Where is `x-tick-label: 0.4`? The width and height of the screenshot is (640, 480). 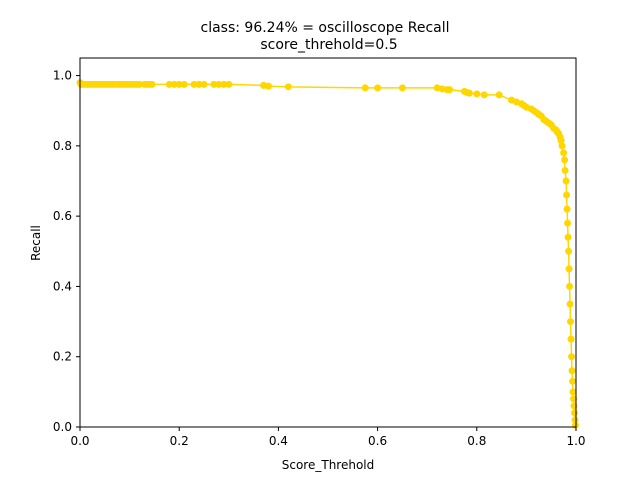 x-tick-label: 0.4 is located at coordinates (278, 441).